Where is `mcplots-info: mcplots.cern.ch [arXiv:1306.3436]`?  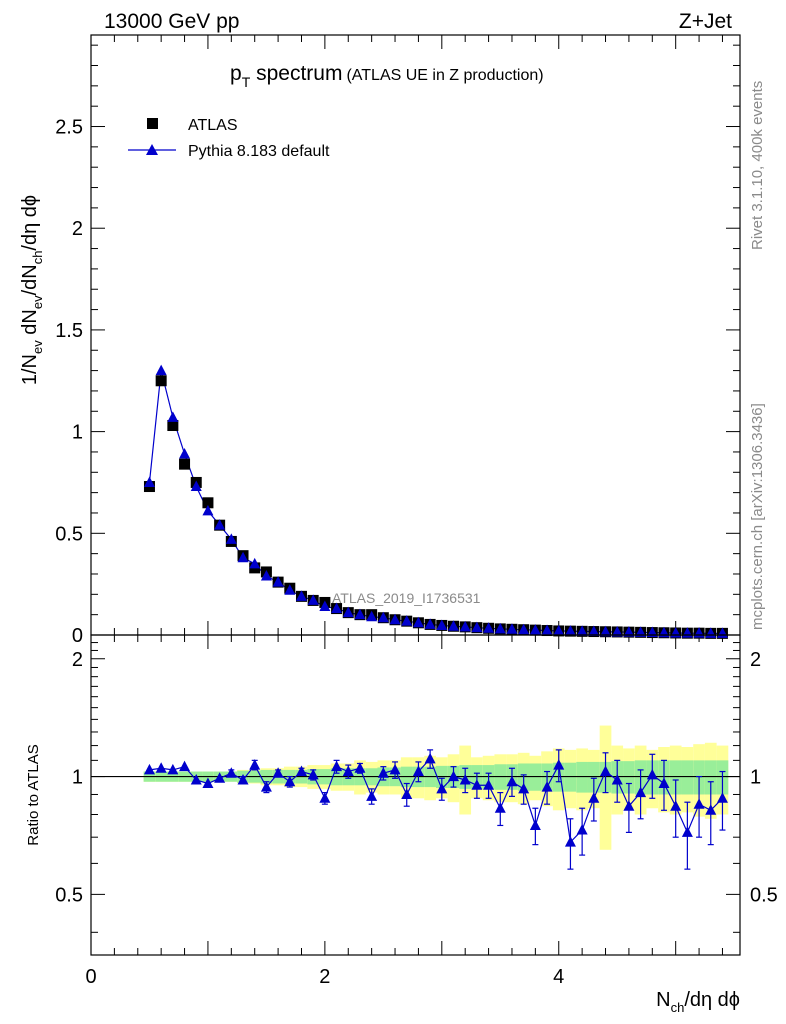
mcplots-info: mcplots.cern.ch [arXiv:1306.3436] is located at coordinates (757, 516).